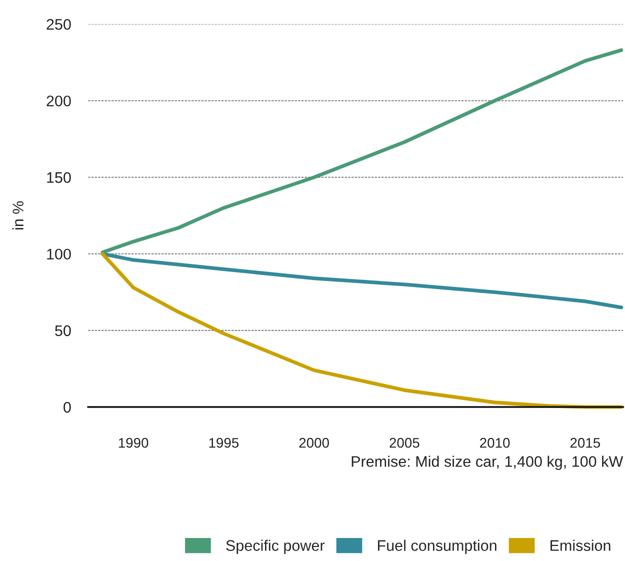 This screenshot has width=625, height=561. What do you see at coordinates (63, 330) in the screenshot?
I see `y-tick-label: 50` at bounding box center [63, 330].